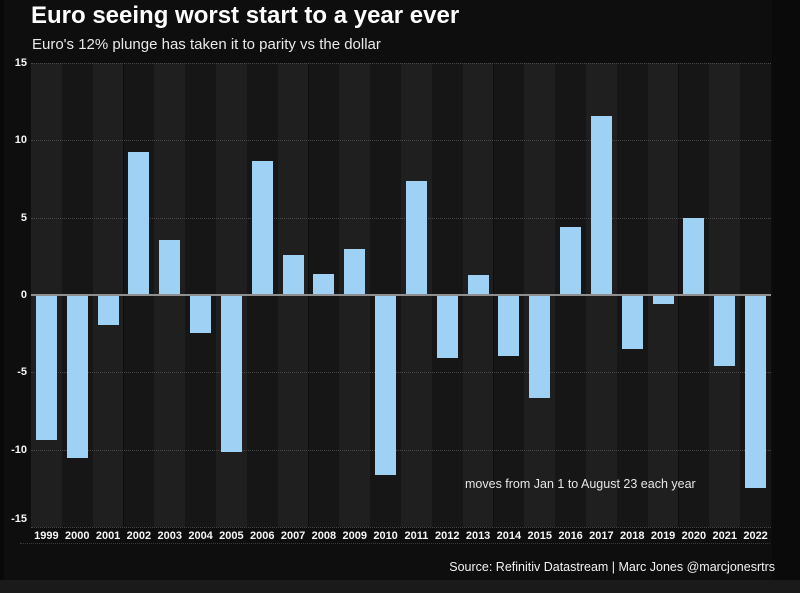  Describe the element at coordinates (401, 450) in the screenshot. I see `gridline--10` at that location.